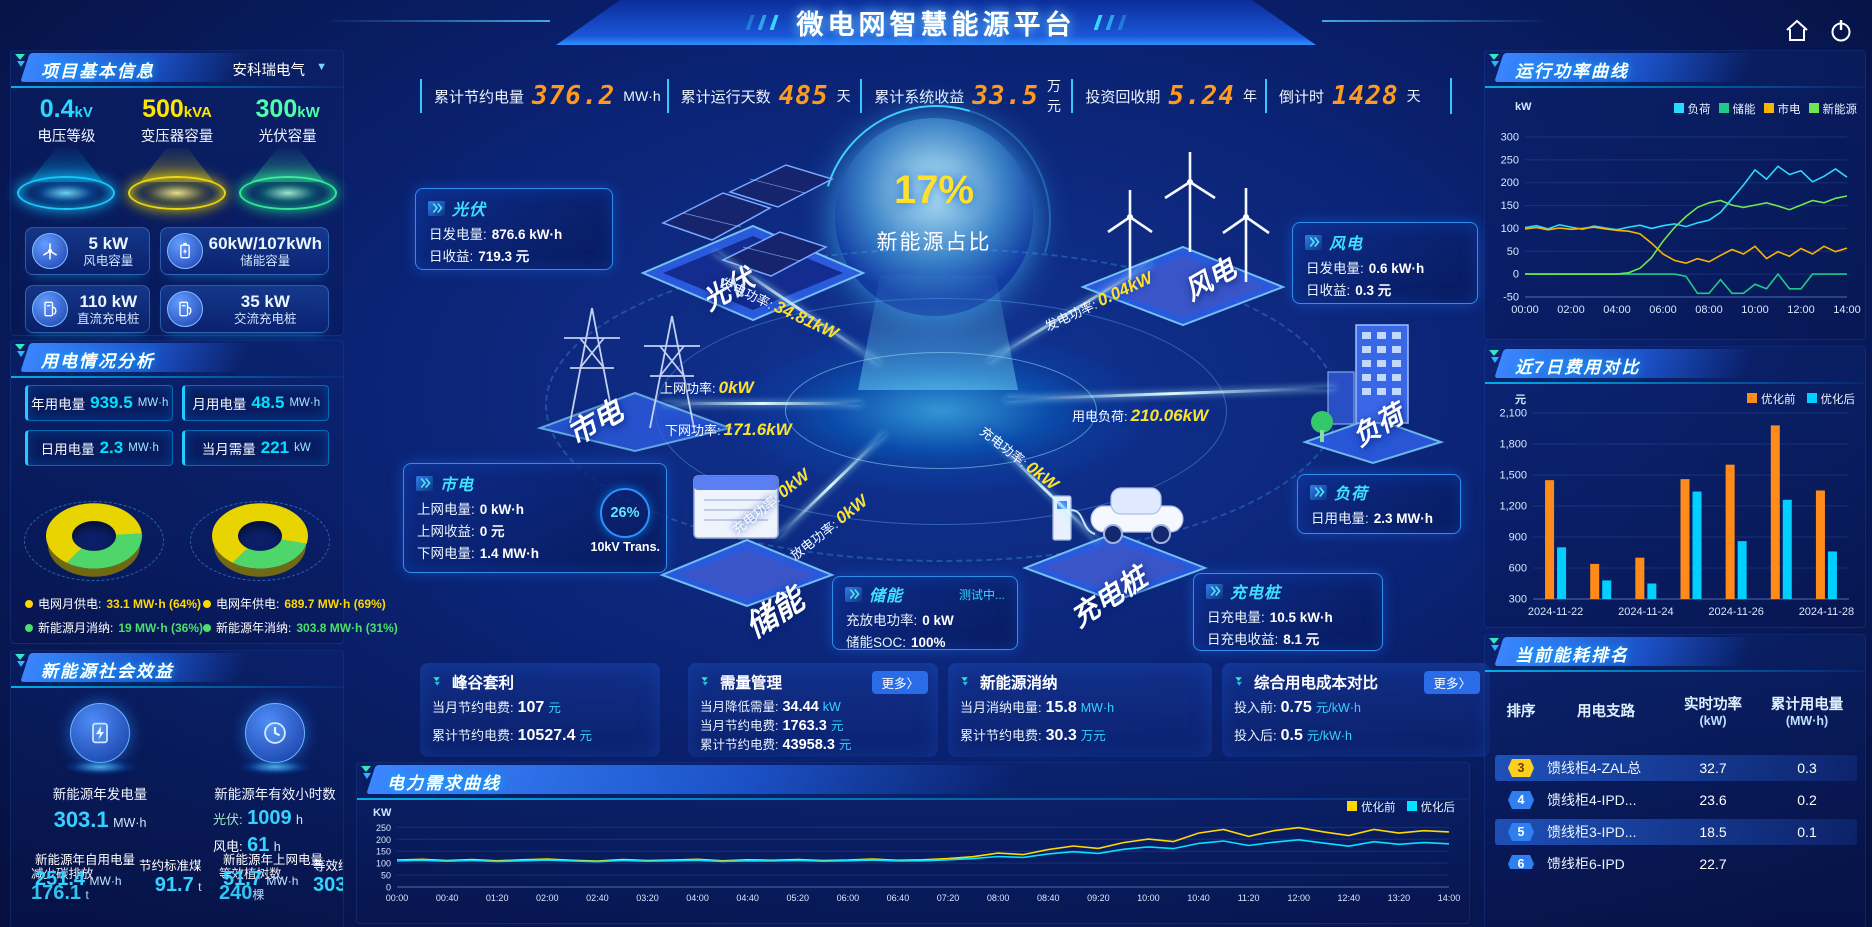 This screenshot has width=1872, height=927. What do you see at coordinates (1676, 768) in the screenshot?
I see `table-row: 3 馈线柜4-ZAL总 32.7 0.3` at bounding box center [1676, 768].